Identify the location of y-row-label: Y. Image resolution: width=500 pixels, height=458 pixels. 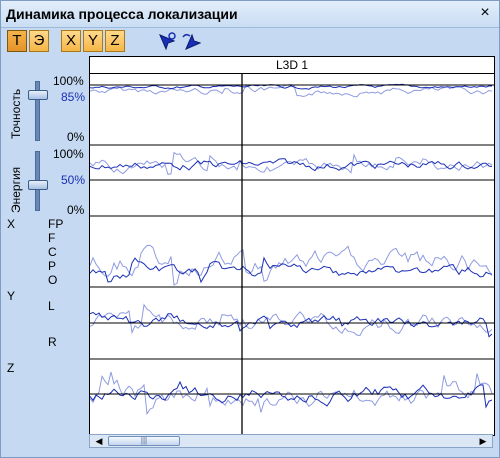
(11, 296).